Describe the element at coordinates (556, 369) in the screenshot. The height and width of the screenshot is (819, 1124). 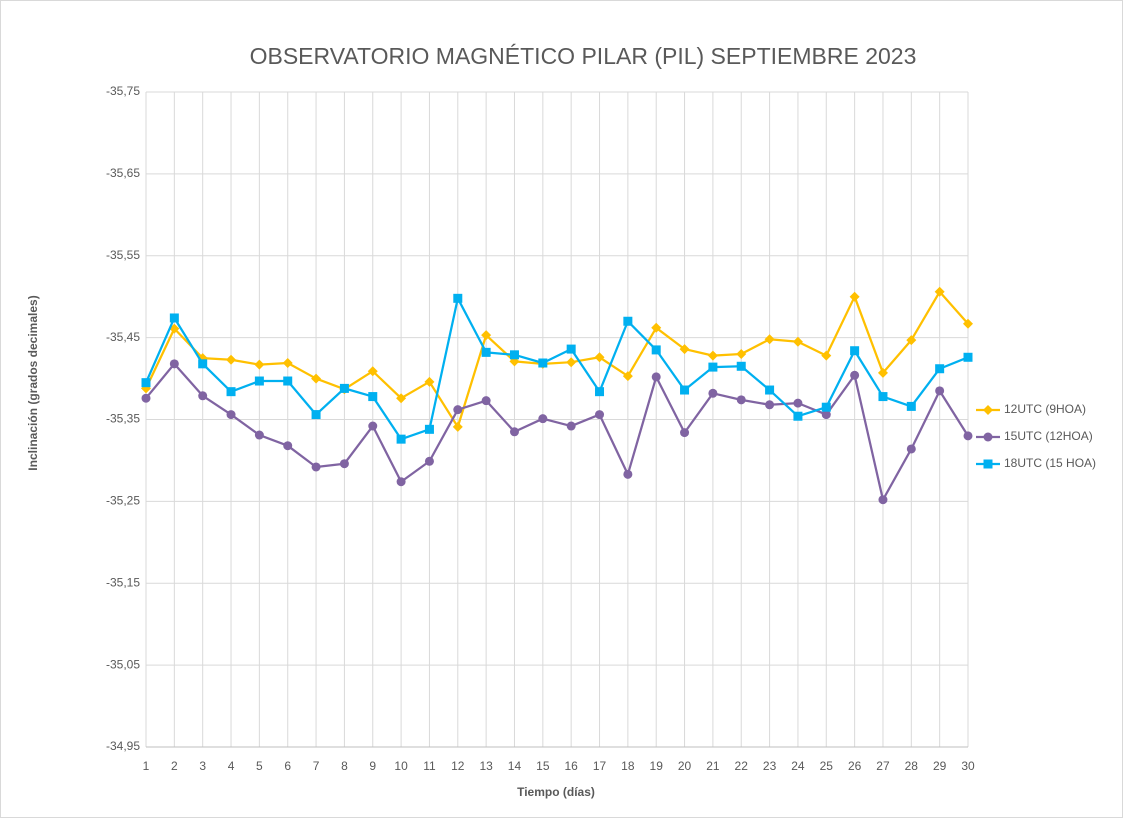
I see `series-line` at that location.